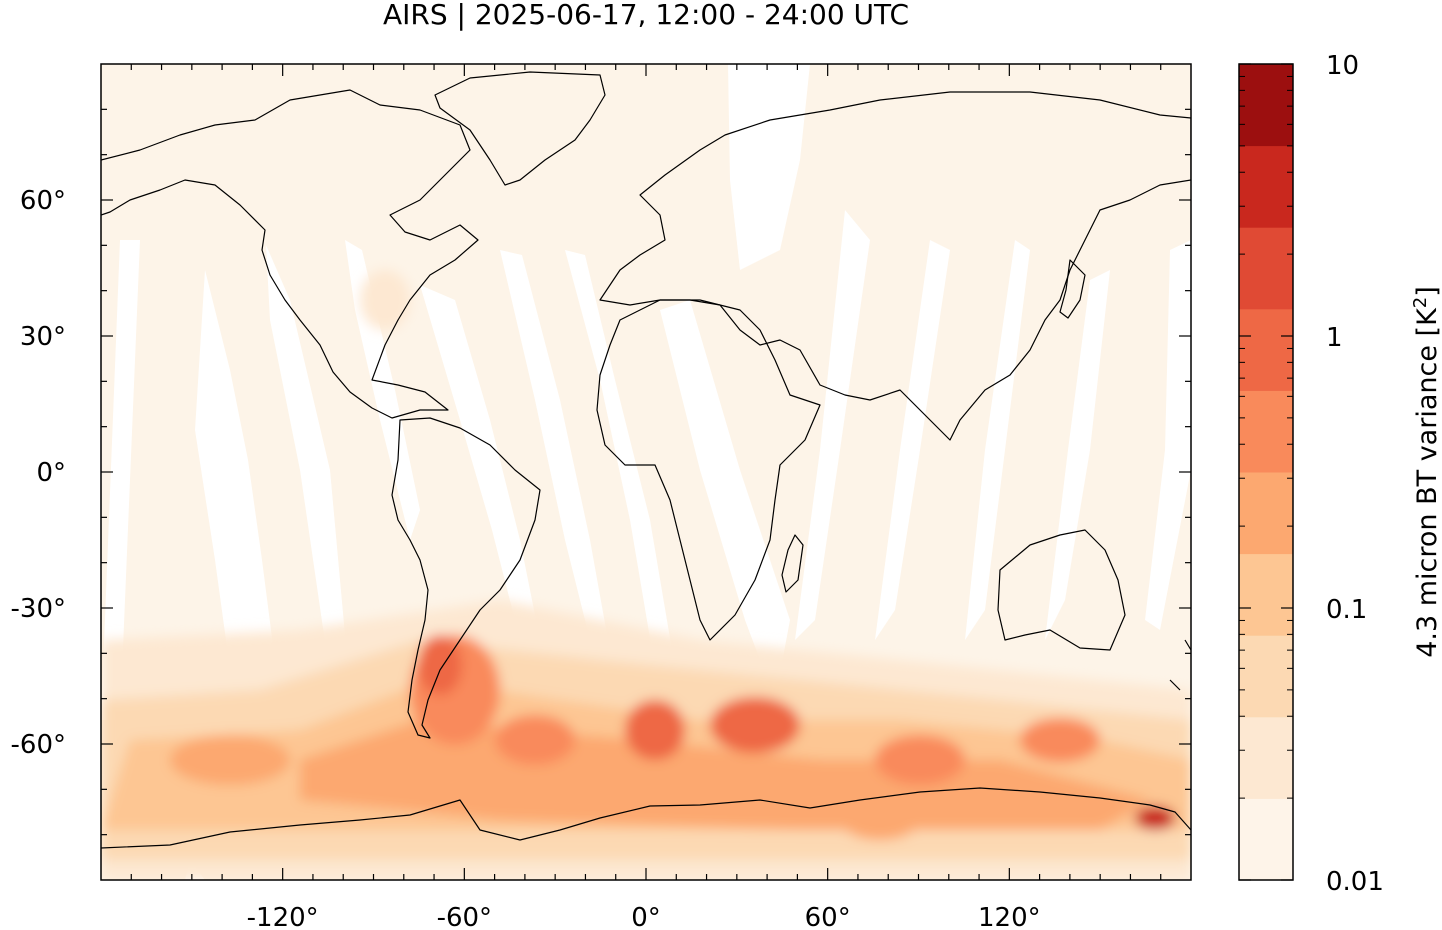  I want to click on colorbar-swatches, so click(1266, 472).